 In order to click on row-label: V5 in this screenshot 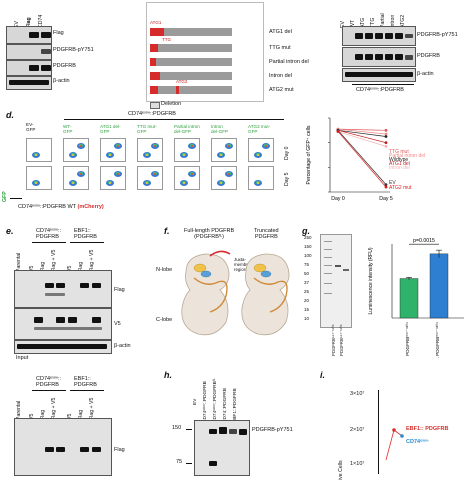, I will do `click(117, 324)`.